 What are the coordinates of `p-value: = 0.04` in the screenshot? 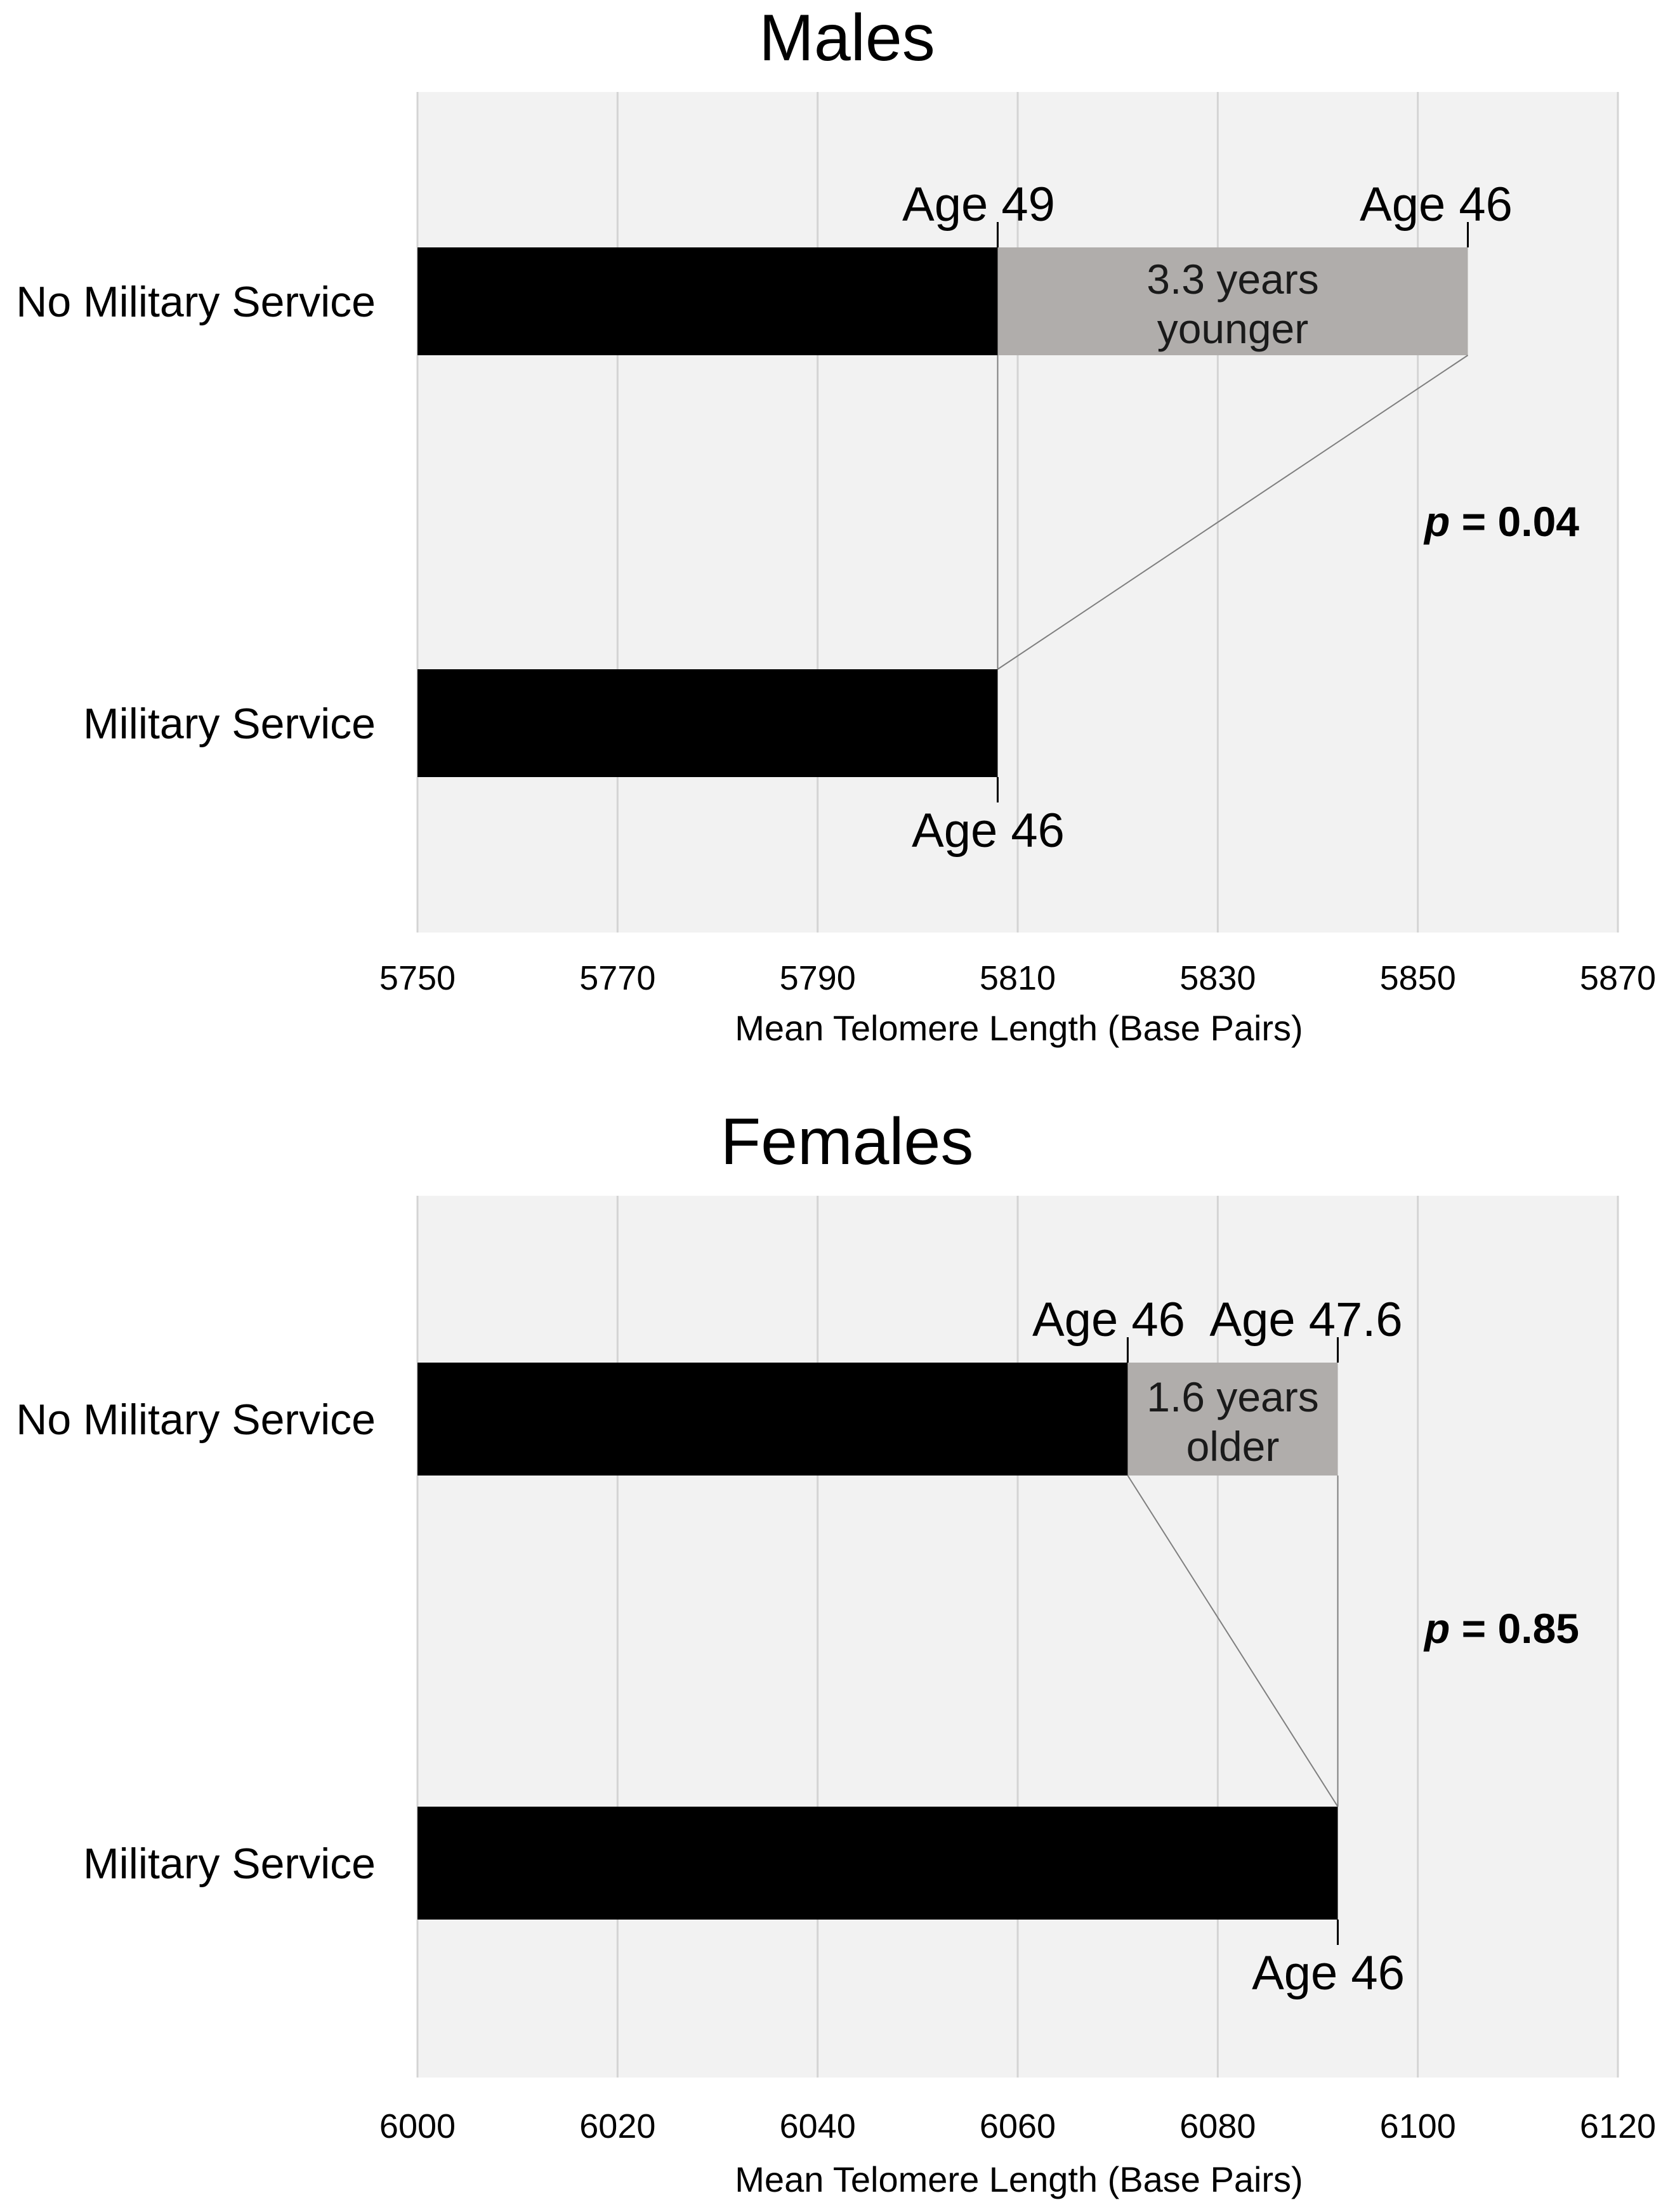 It's located at (1515, 522).